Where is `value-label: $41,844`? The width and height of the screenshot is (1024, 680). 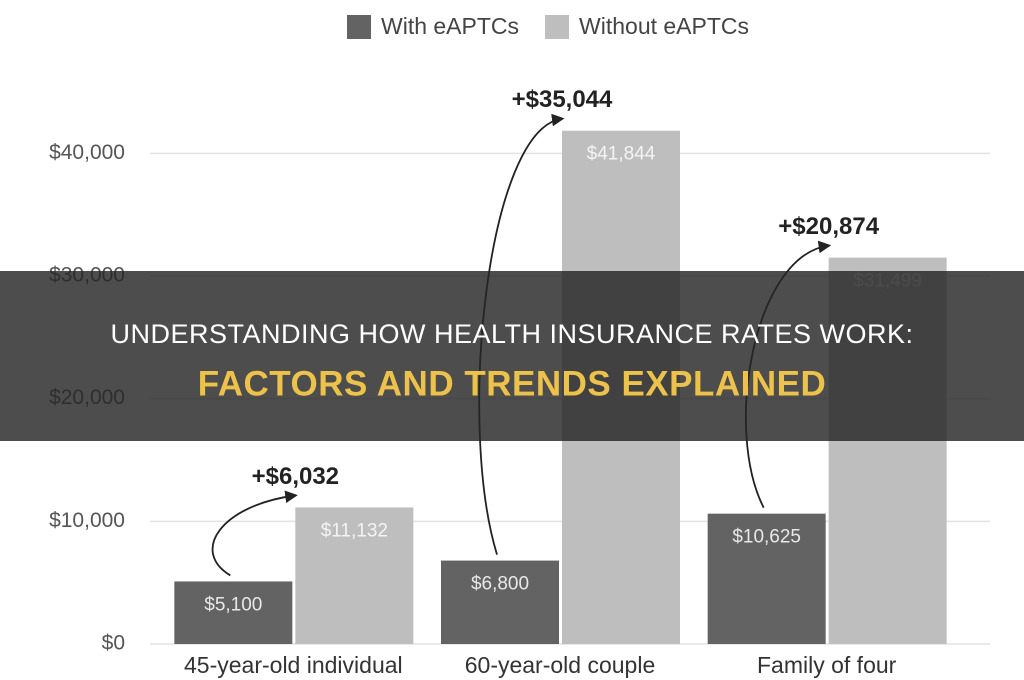 value-label: $41,844 is located at coordinates (621, 154).